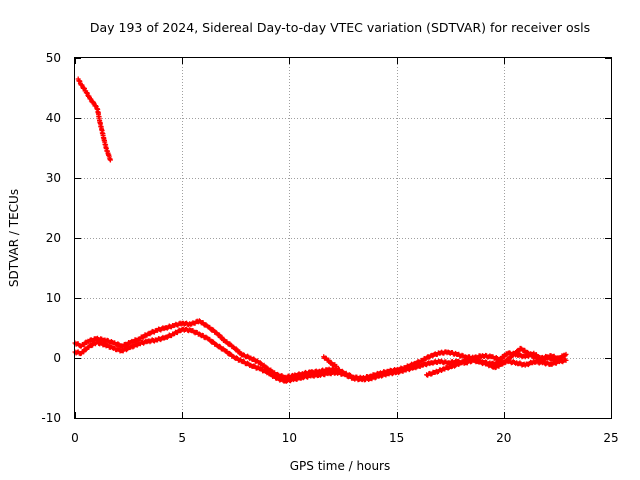 The width and height of the screenshot is (640, 480). What do you see at coordinates (14, 238) in the screenshot?
I see `y-axis-label: SDTVAR / TECUs` at bounding box center [14, 238].